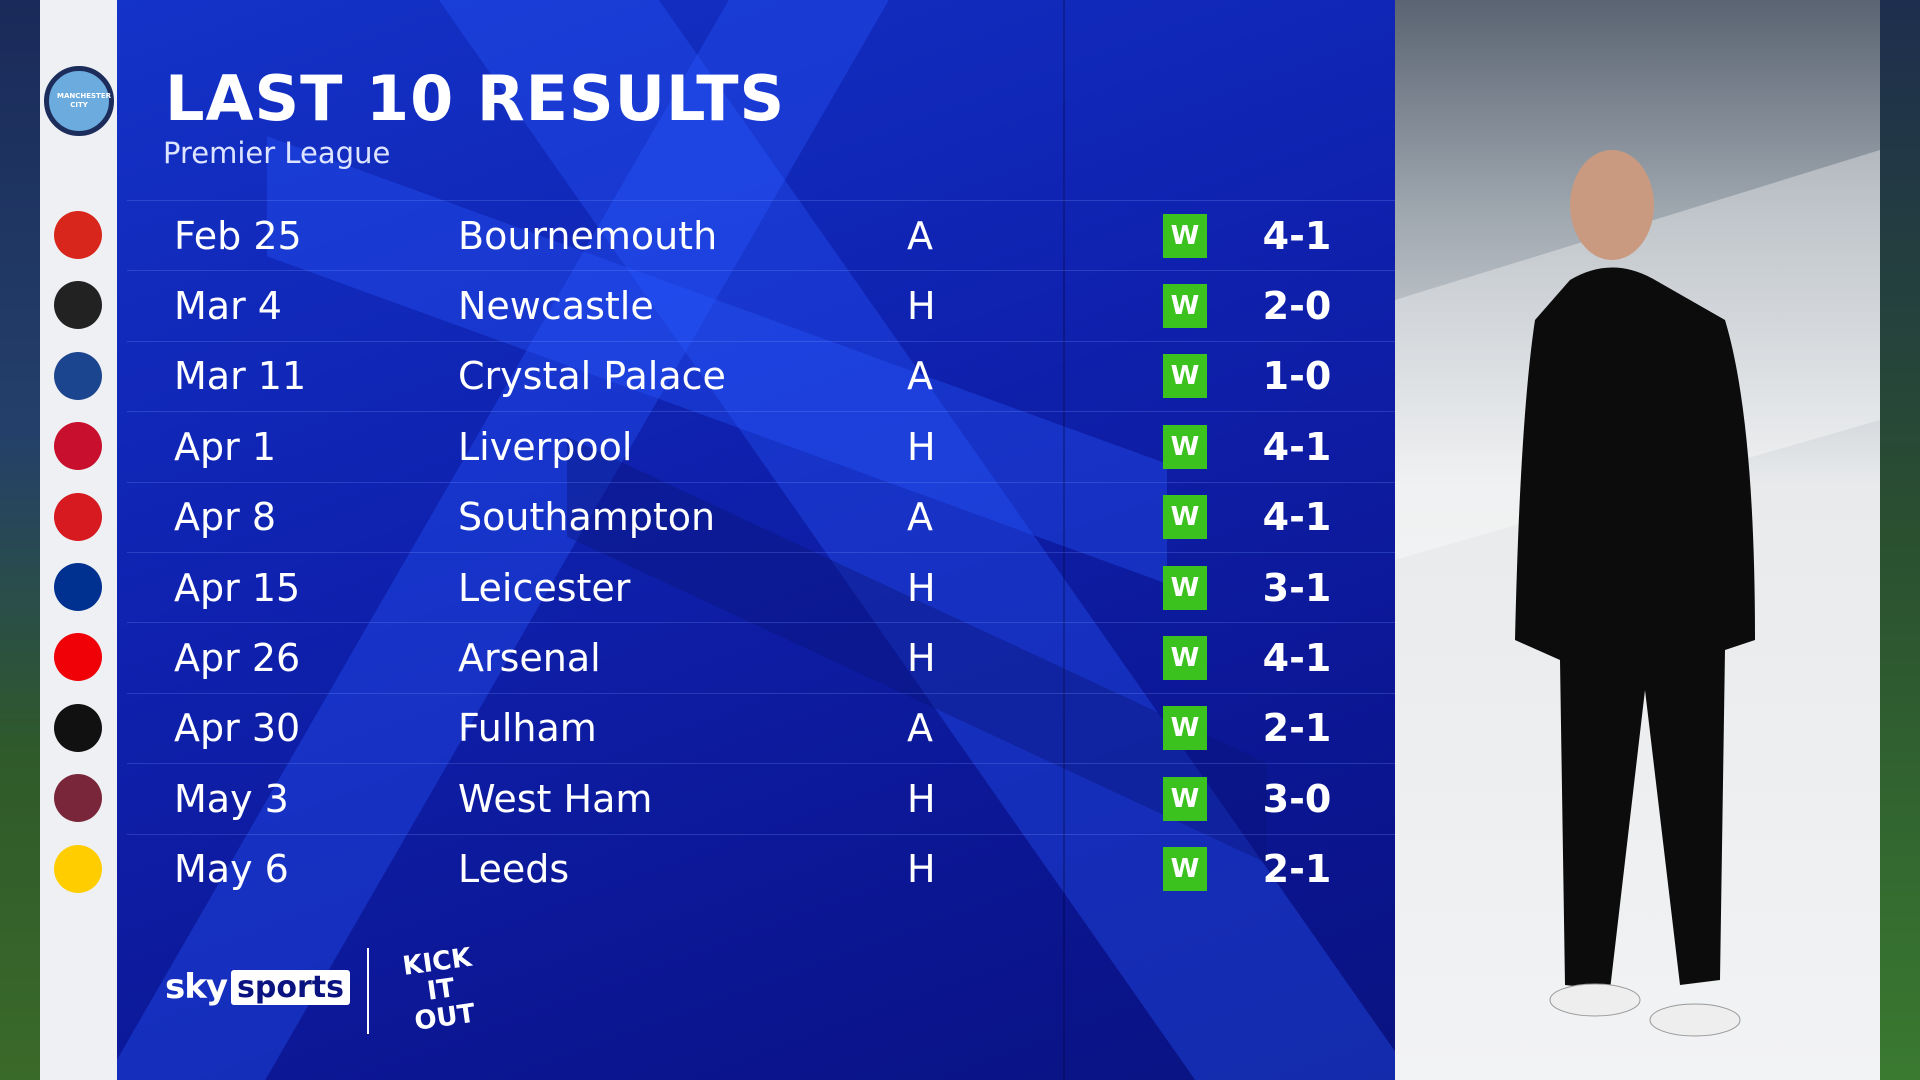  Describe the element at coordinates (1064, 540) in the screenshot. I see `column-divider` at that location.